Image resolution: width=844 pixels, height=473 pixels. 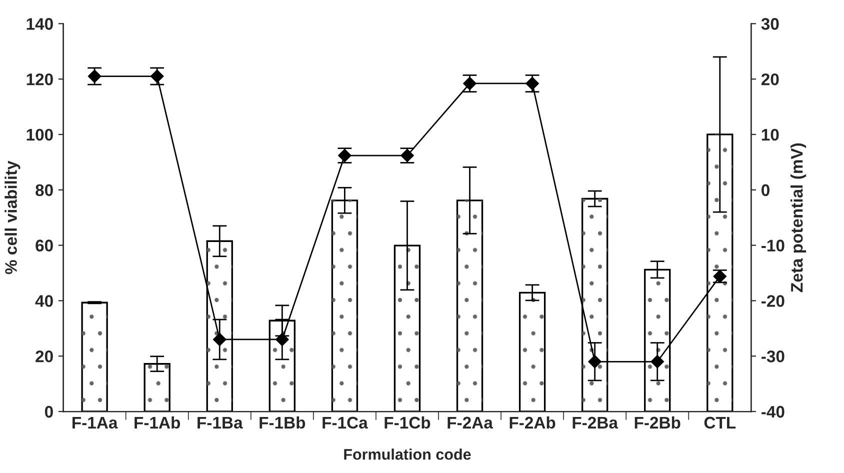 What do you see at coordinates (773, 356) in the screenshot?
I see `y2-tick-label: -30` at bounding box center [773, 356].